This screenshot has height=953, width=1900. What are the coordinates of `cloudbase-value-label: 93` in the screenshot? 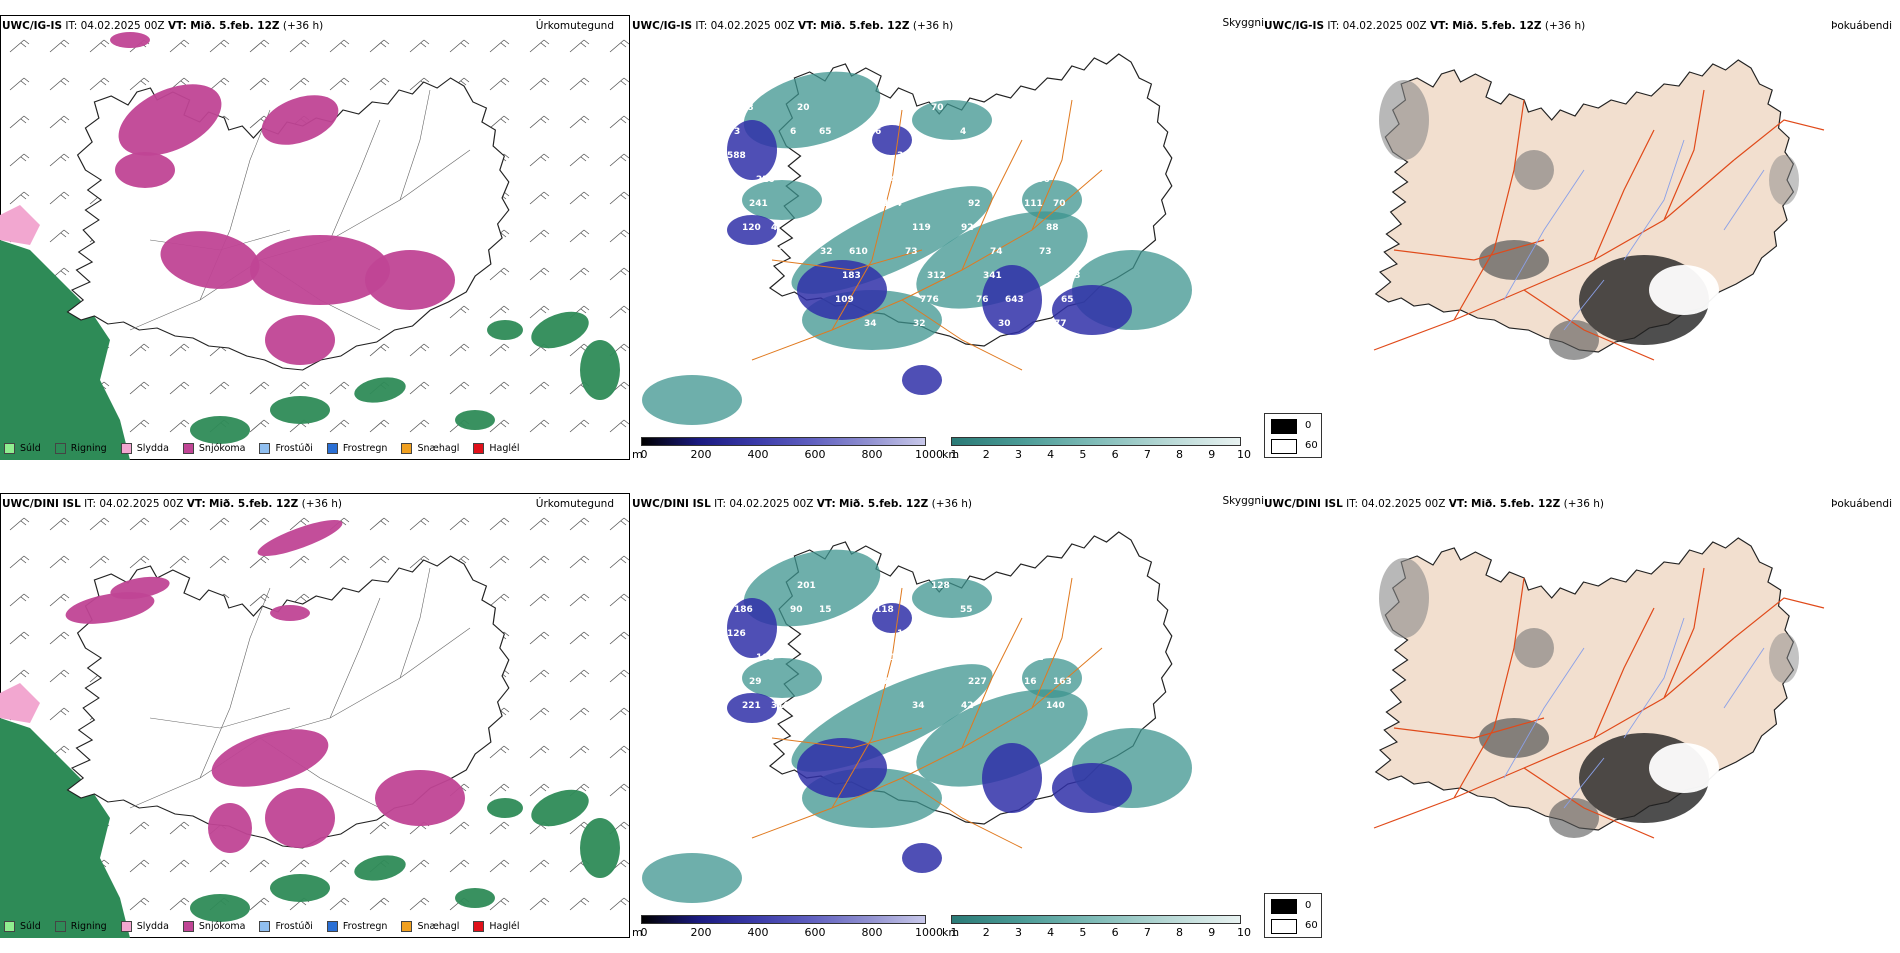 It's located at (1074, 276).